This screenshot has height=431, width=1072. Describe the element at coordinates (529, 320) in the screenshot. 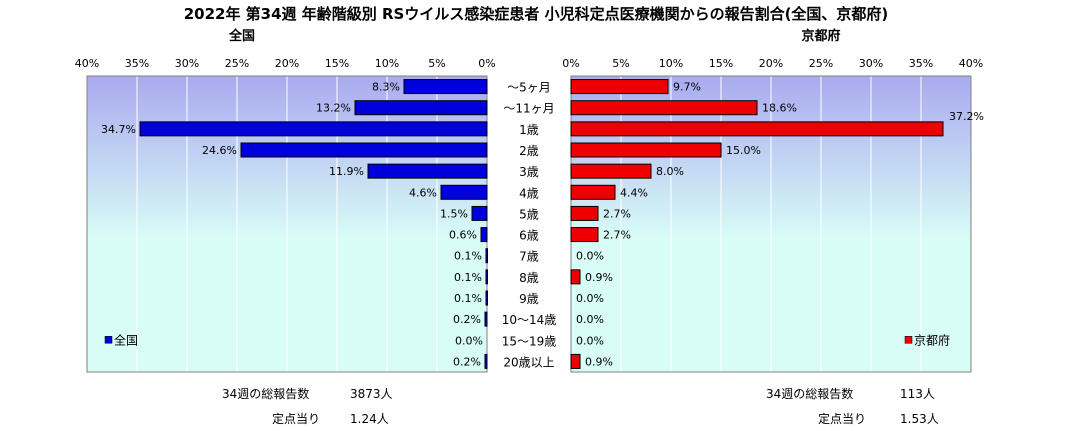

I see `age-category-label: 10～14歳` at that location.